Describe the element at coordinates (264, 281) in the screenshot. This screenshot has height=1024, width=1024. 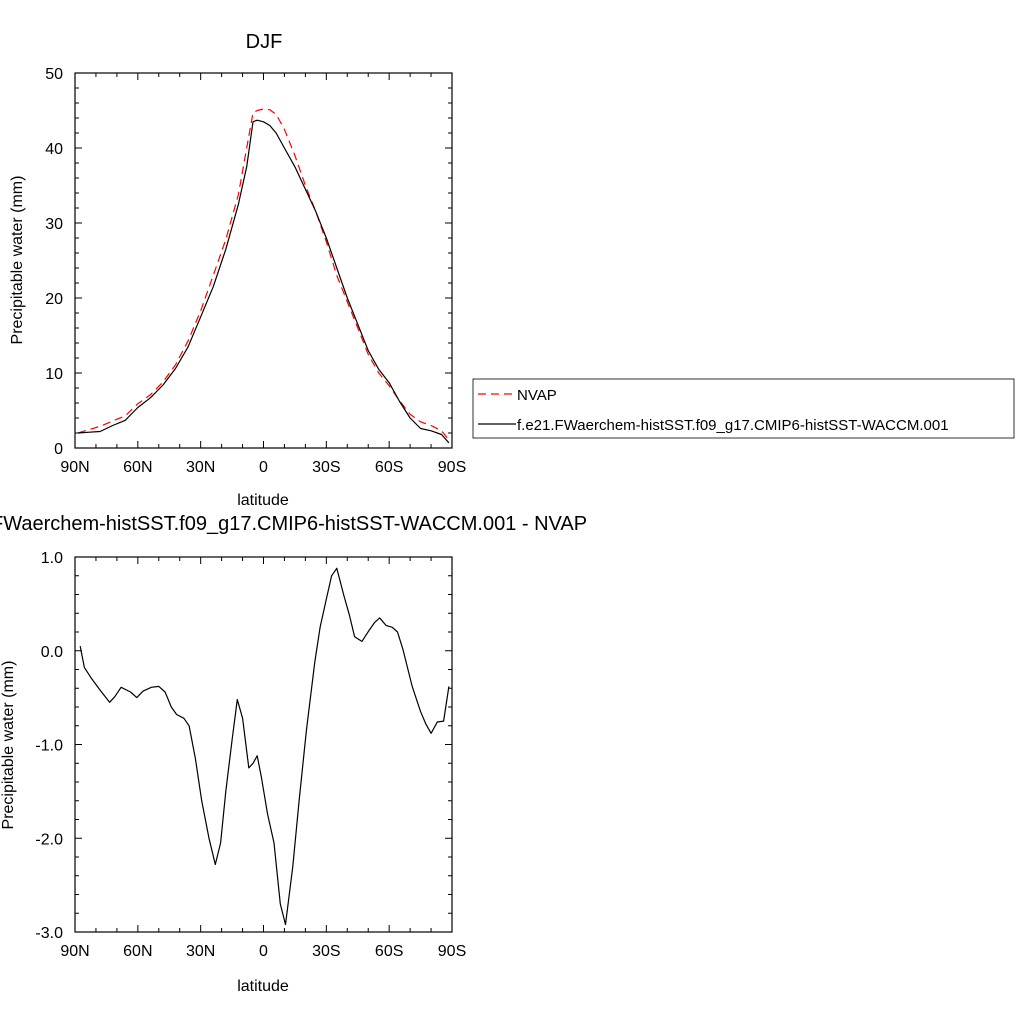
I see `series-line-model` at that location.